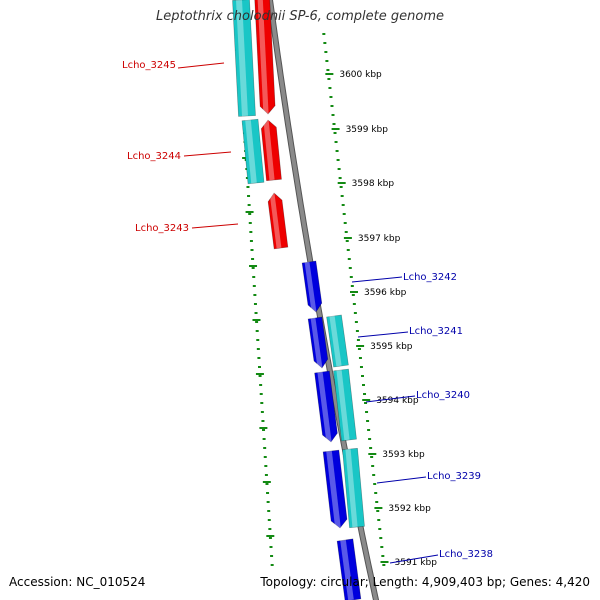 Image resolution: width=600 pixels, height=600 pixels. What do you see at coordinates (154, 156) in the screenshot?
I see `gene-label-reverse: Lcho_3244` at bounding box center [154, 156].